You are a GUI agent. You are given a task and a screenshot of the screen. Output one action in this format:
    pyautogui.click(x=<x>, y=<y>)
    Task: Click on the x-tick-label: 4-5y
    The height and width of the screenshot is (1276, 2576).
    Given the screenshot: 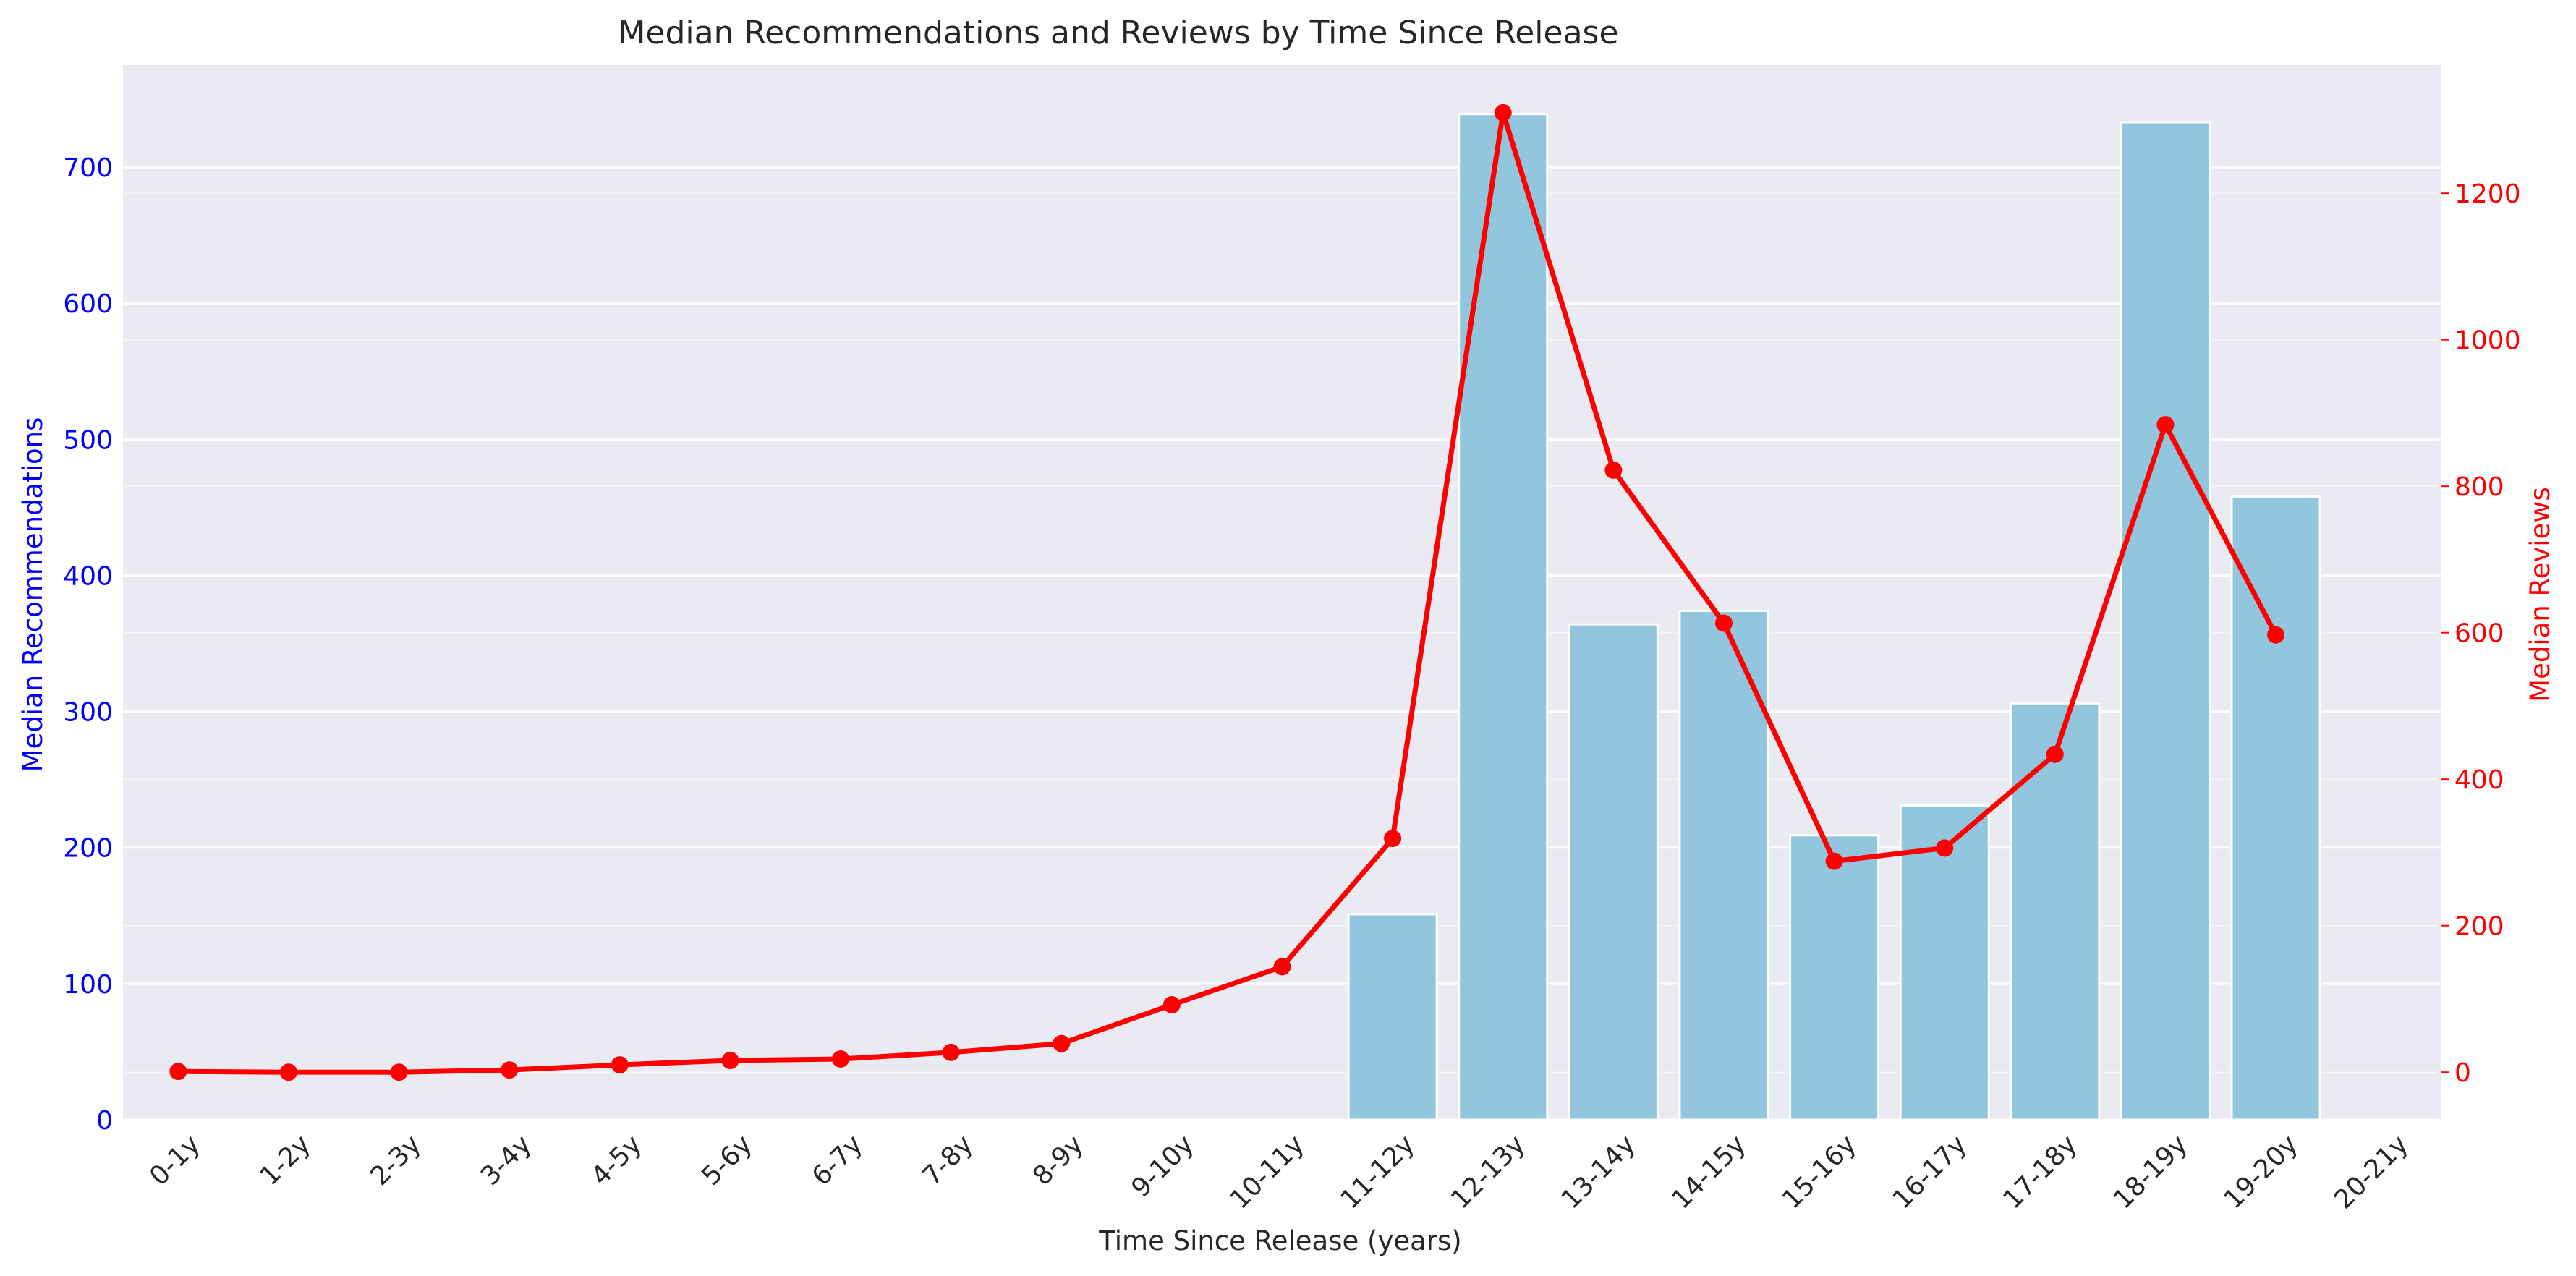 What is the action you would take?
    pyautogui.click(x=617, y=1160)
    